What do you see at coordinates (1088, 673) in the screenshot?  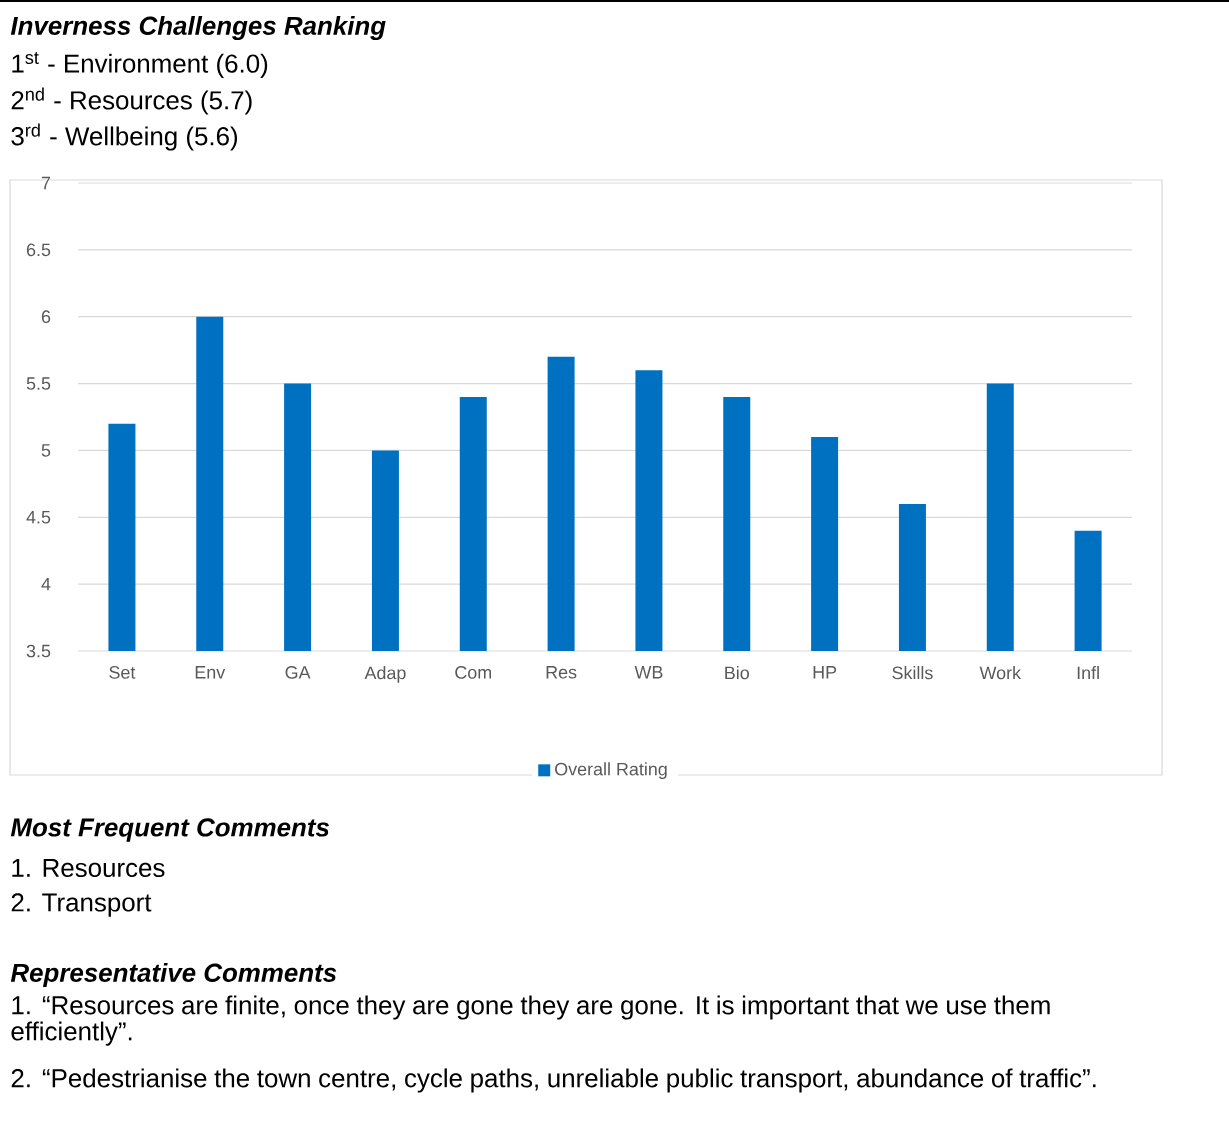 I see `x-tick-label: Infl` at bounding box center [1088, 673].